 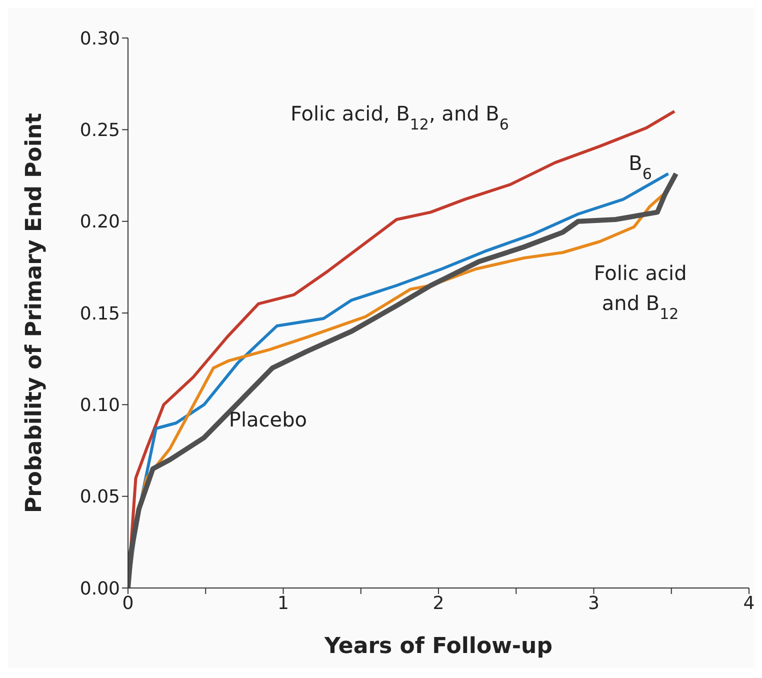 I want to click on y-tick-label: 0.20, so click(x=100, y=222).